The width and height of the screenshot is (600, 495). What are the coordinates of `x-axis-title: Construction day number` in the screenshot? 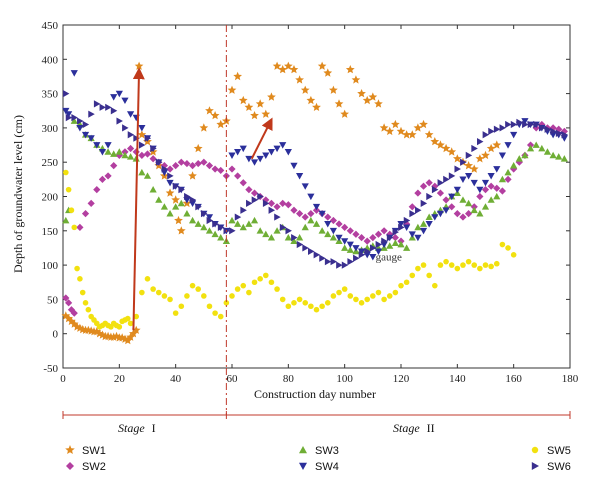 It's located at (315, 394).